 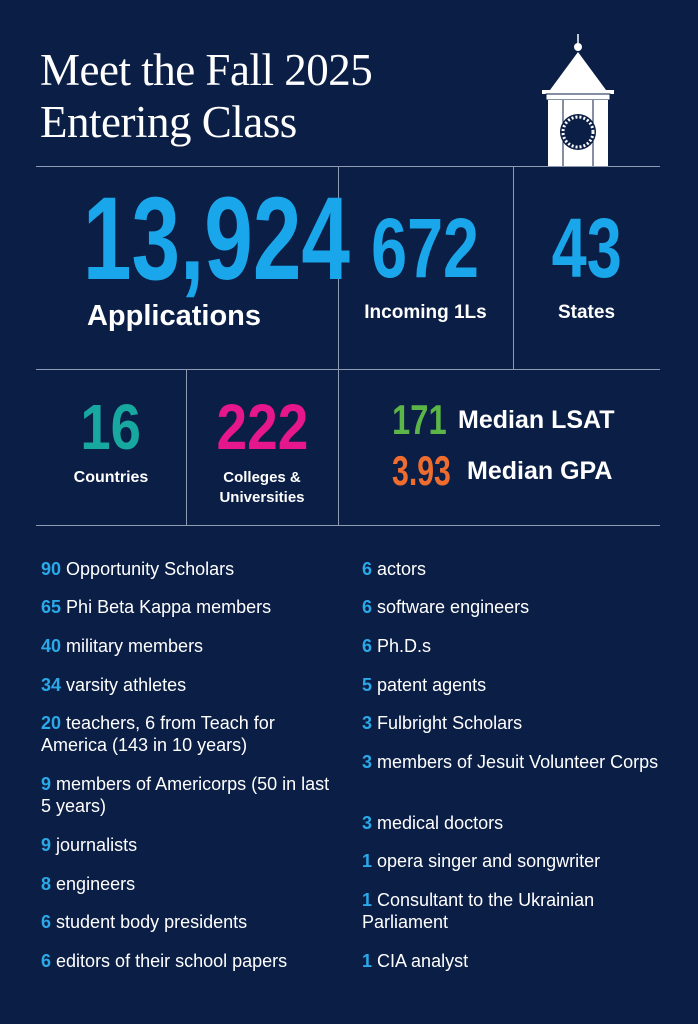 I want to click on fact-item: 1 Consultant to the Ukrainian Parliament, so click(x=512, y=911).